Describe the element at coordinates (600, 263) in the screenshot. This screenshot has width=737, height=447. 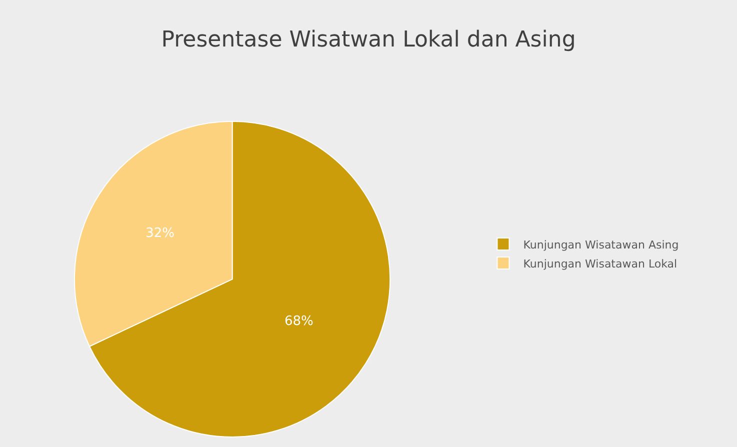
I see `legend-label: Kunjungan Wisatawan Lokal` at that location.